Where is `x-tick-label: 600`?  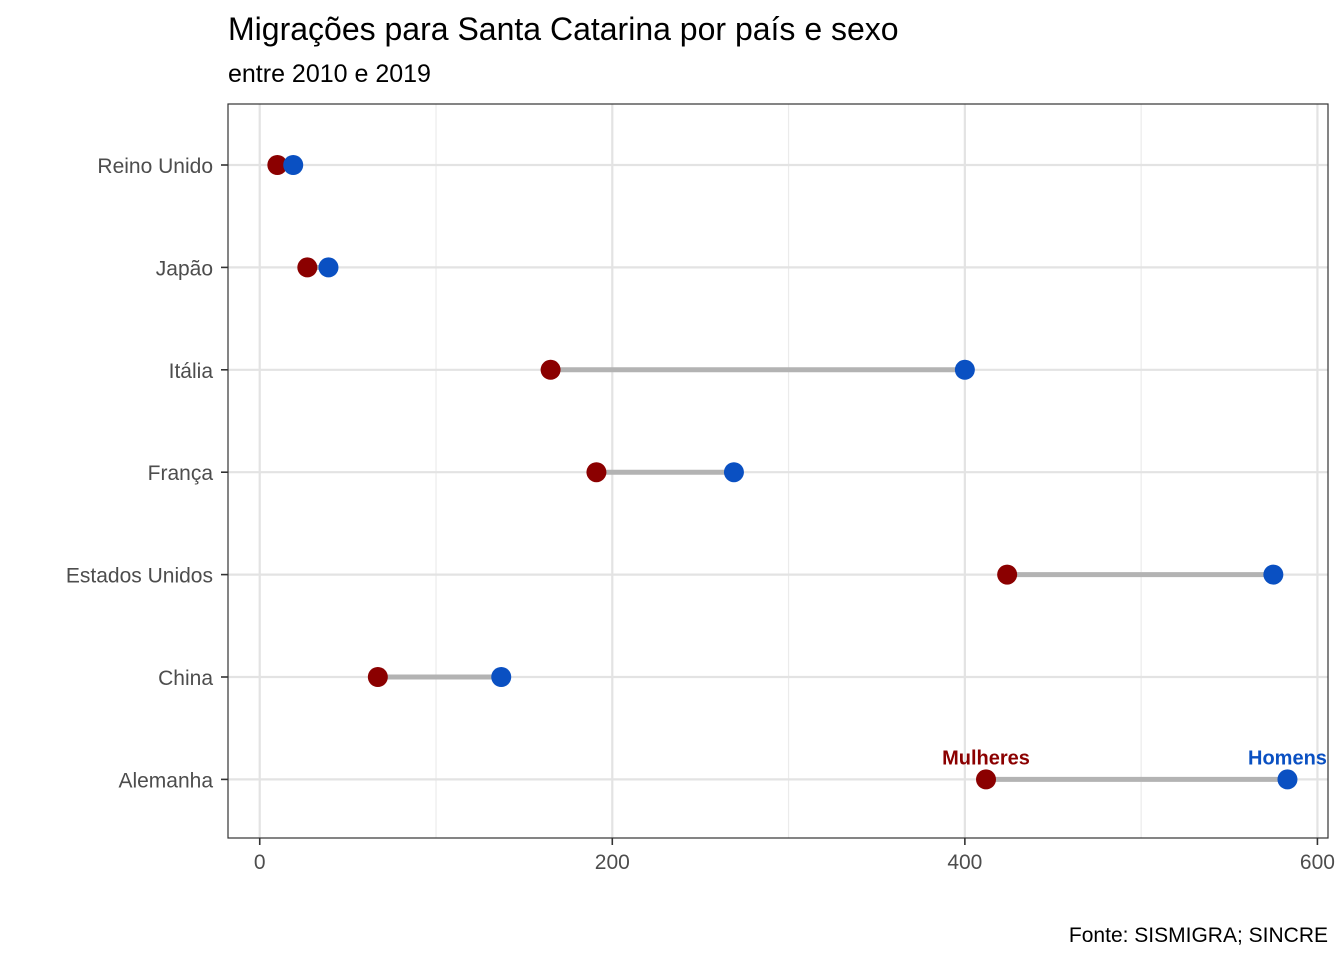 x-tick-label: 600 is located at coordinates (1317, 862).